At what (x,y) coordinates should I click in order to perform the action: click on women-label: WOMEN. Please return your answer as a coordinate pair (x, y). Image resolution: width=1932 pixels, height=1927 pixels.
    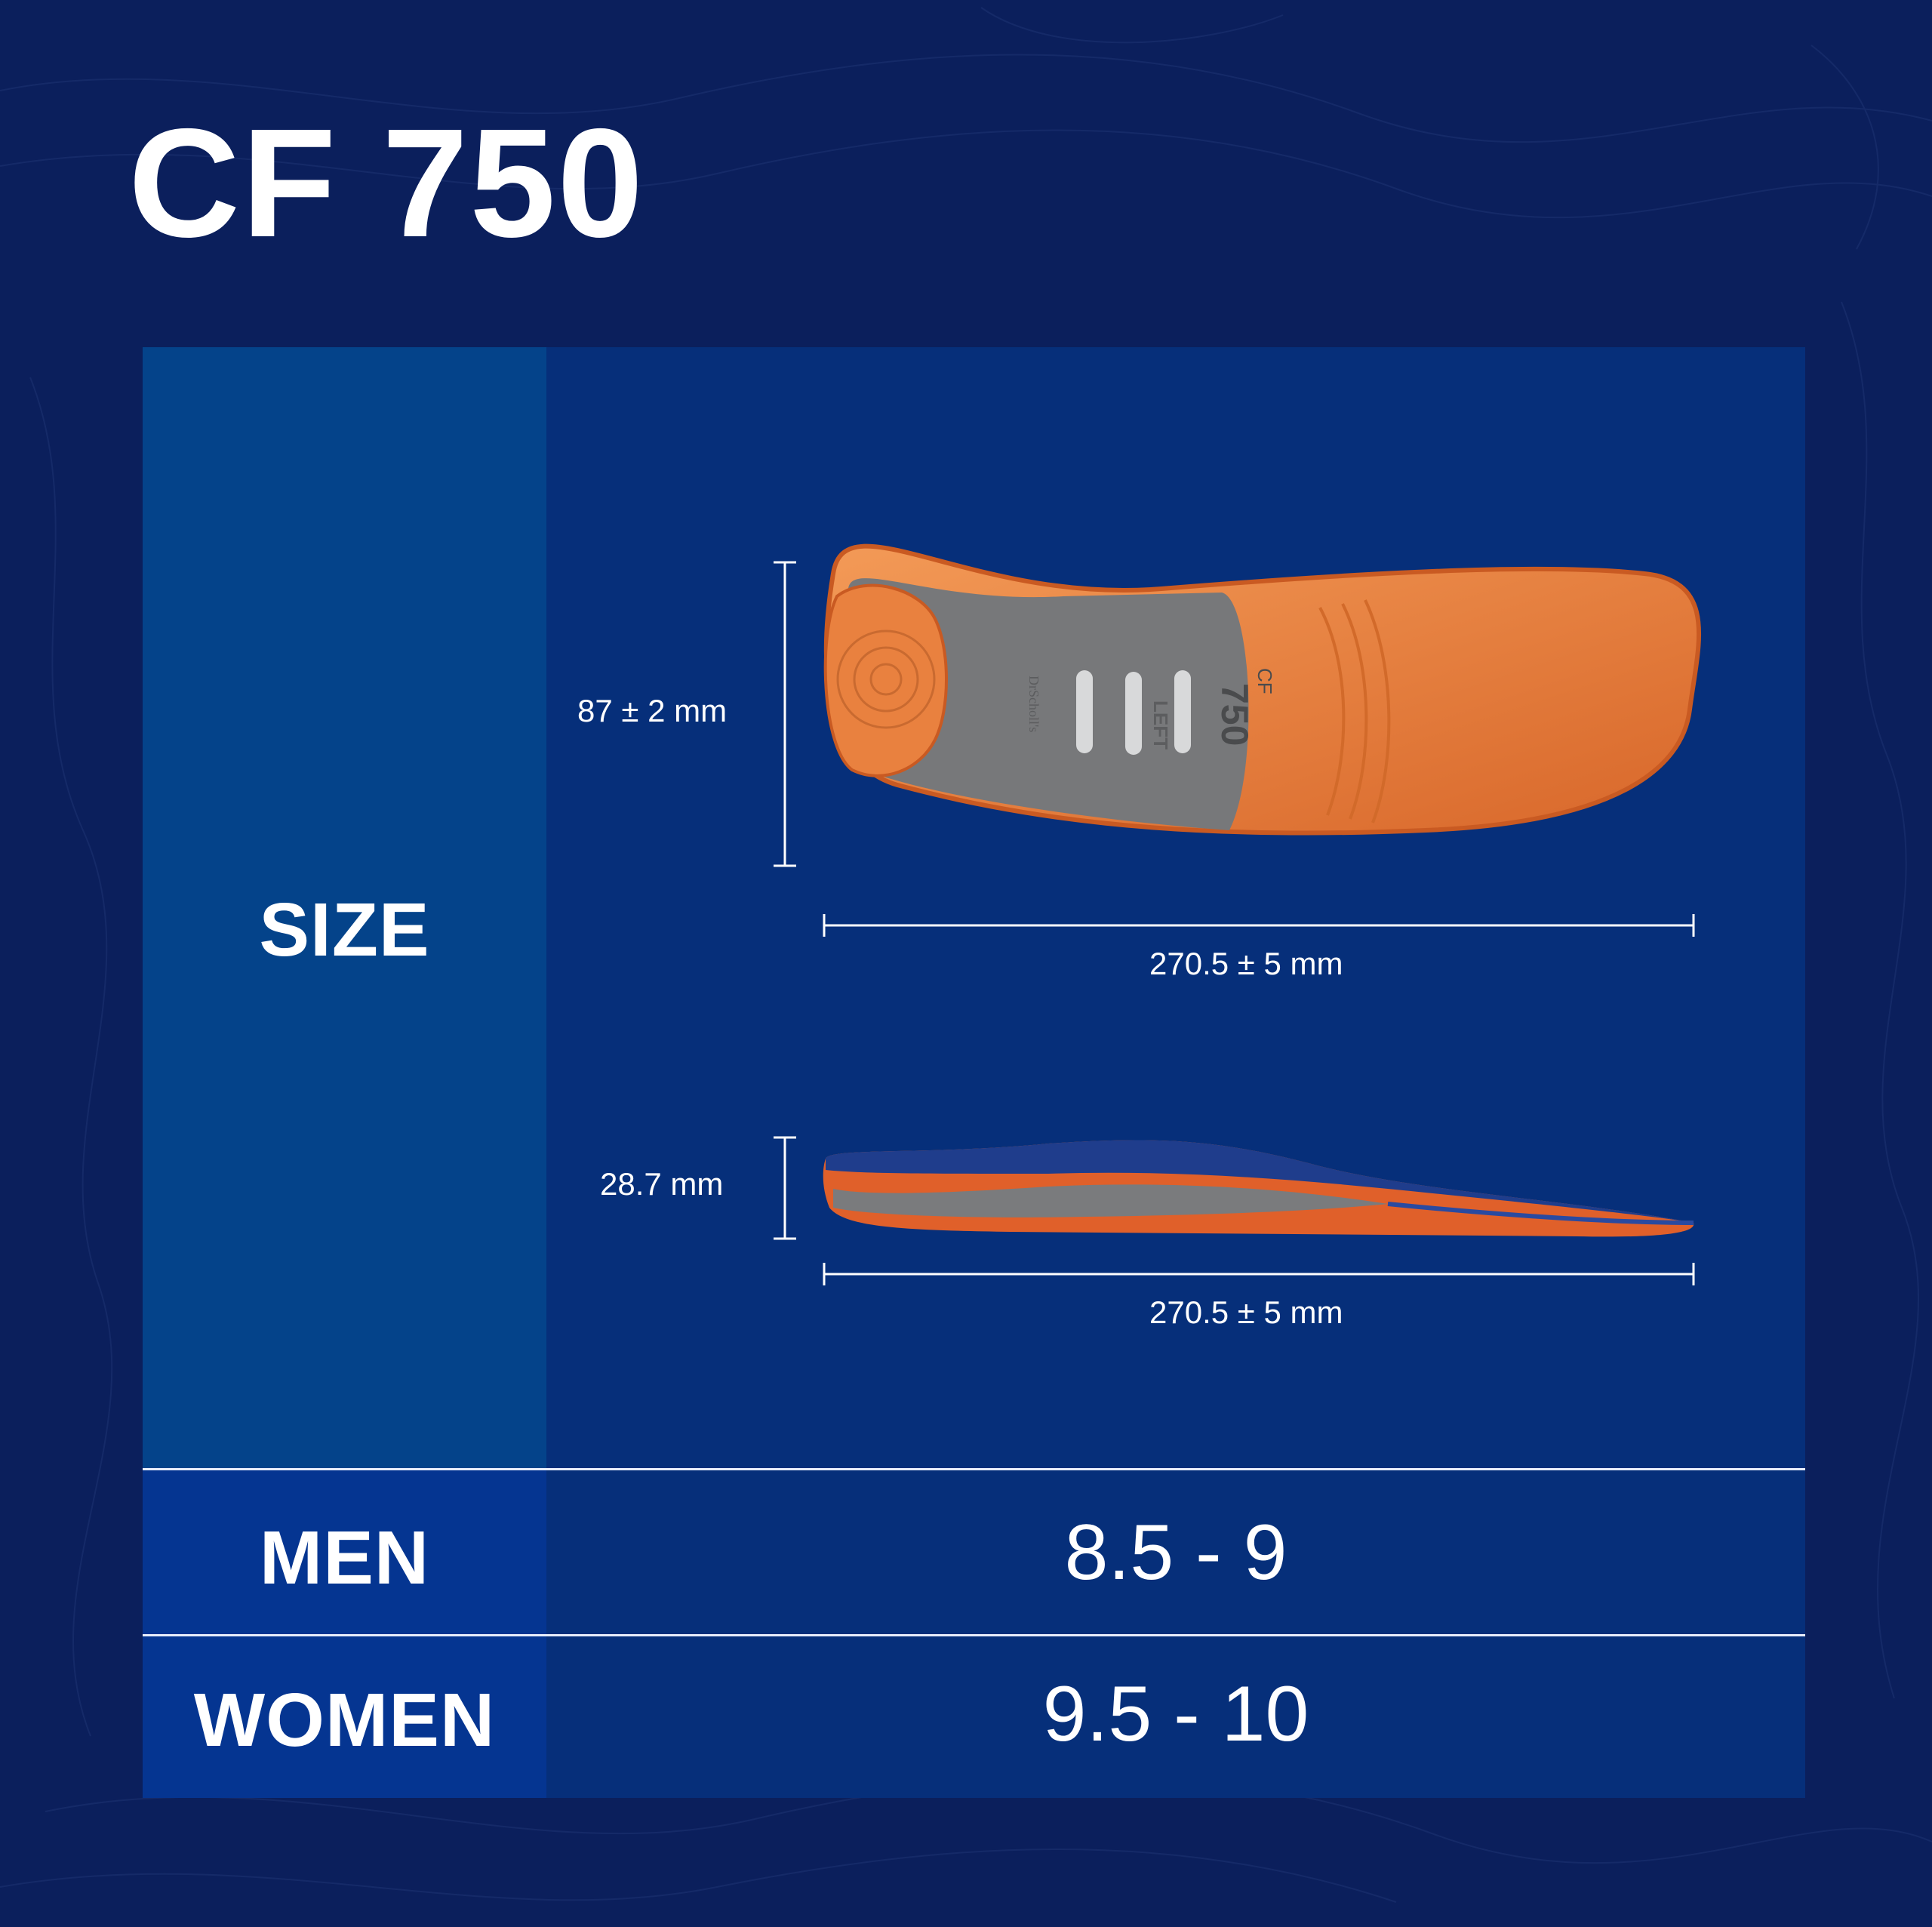
    Looking at the image, I should click on (344, 1720).